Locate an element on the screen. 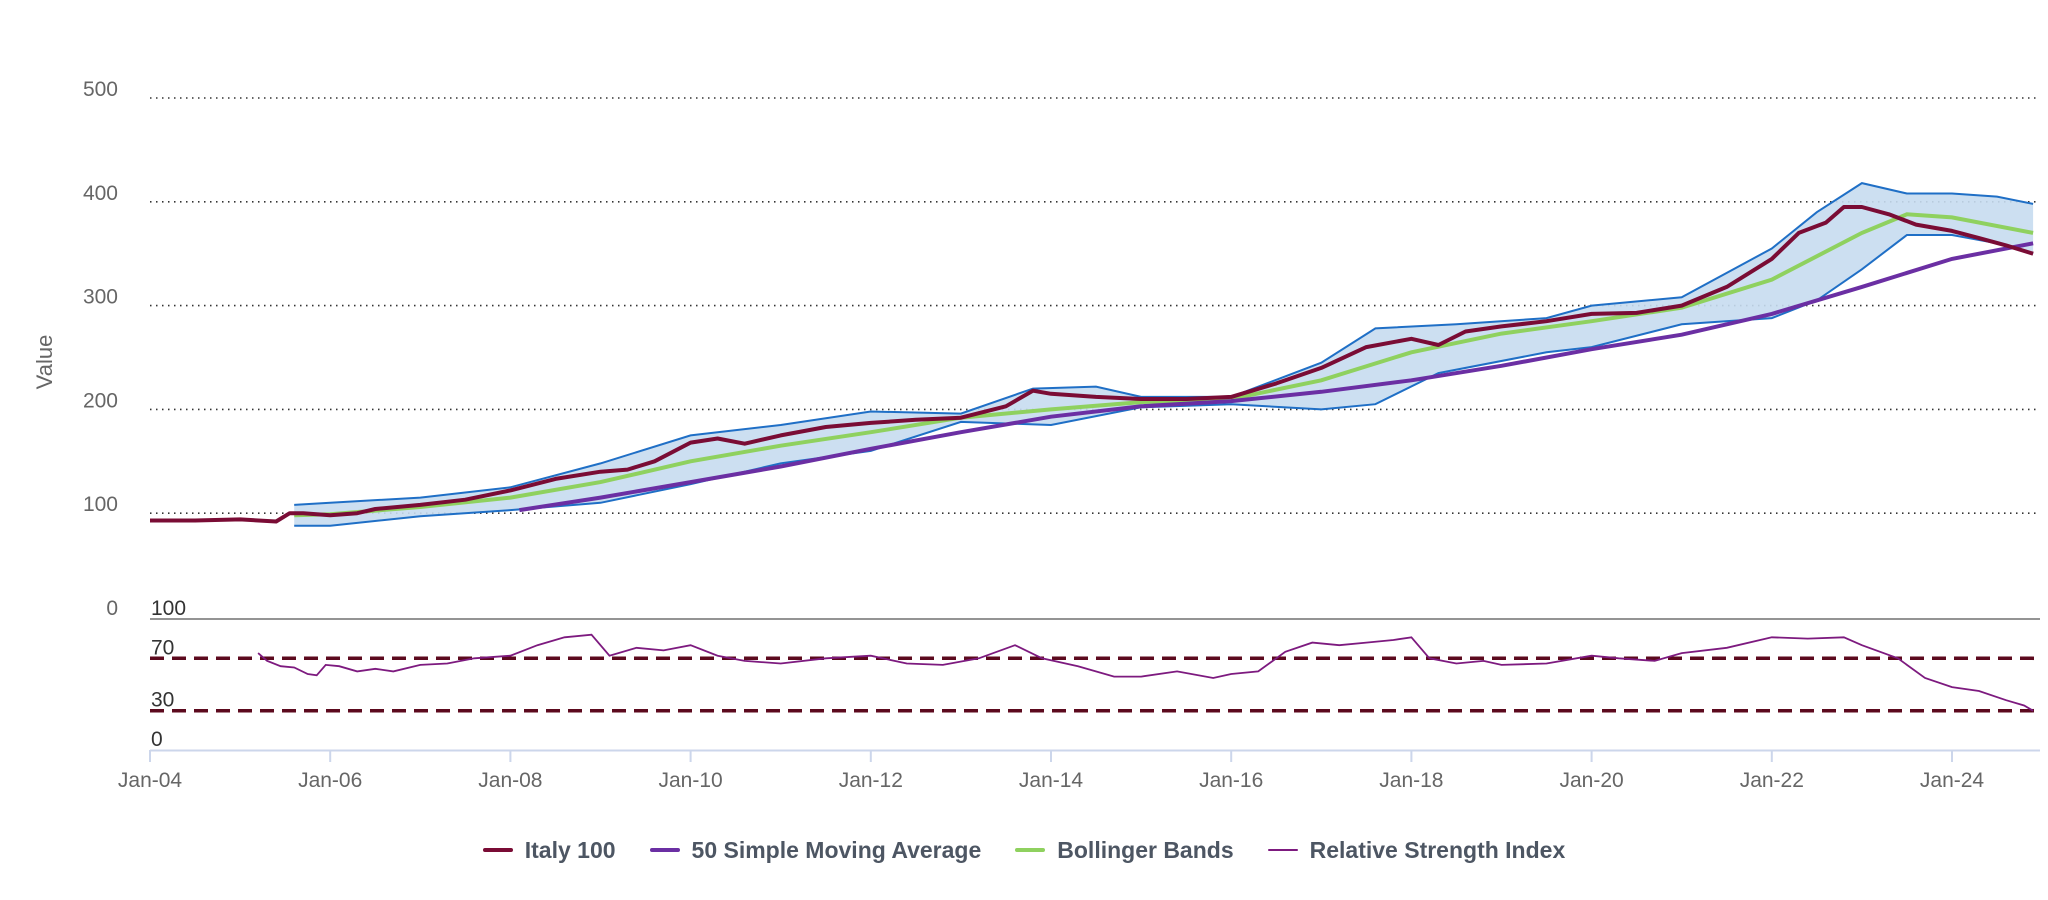 This screenshot has height=900, width=2048. legend-symbol-sma is located at coordinates (664, 850).